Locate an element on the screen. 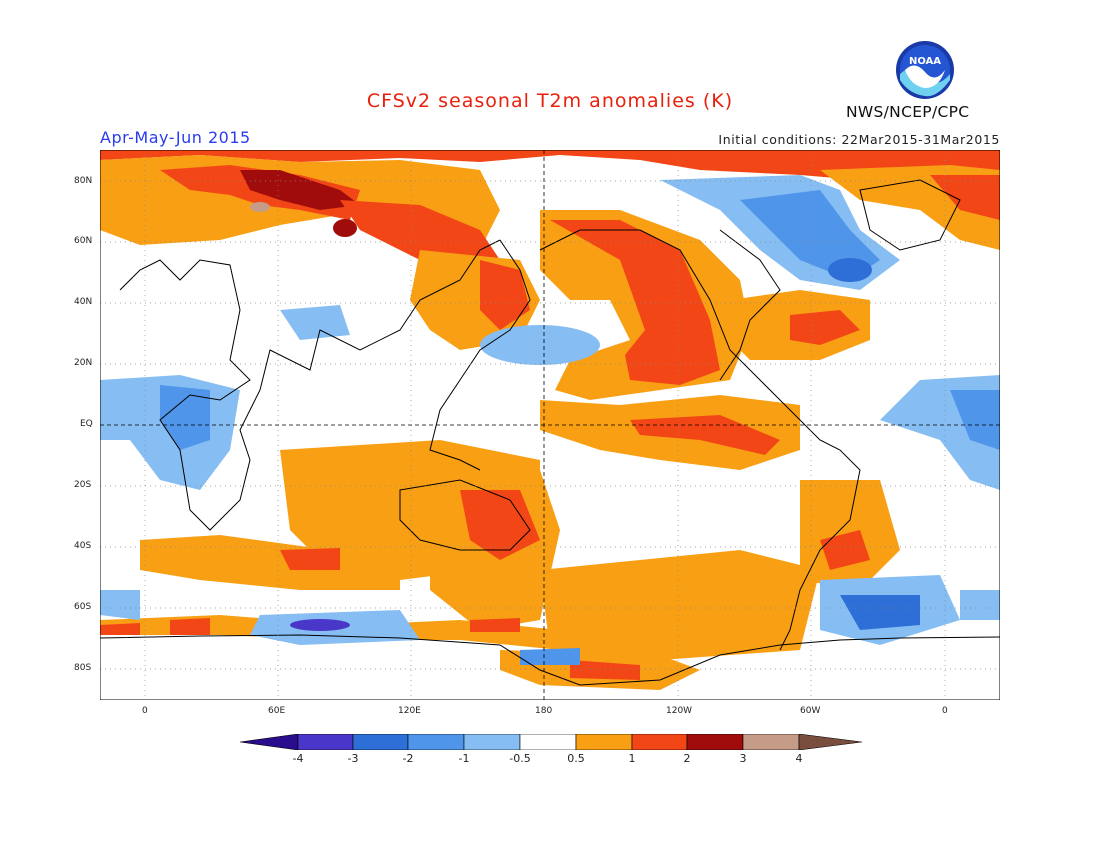 The image size is (1100, 850). lon-label: 120E is located at coordinates (409, 711).